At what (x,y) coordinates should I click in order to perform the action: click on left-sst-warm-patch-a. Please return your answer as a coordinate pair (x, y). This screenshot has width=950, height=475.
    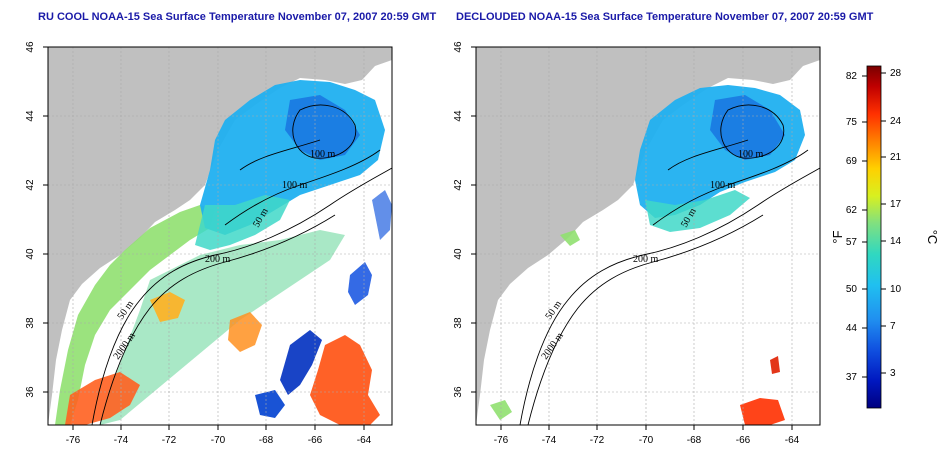
    Looking at the image, I should click on (245, 332).